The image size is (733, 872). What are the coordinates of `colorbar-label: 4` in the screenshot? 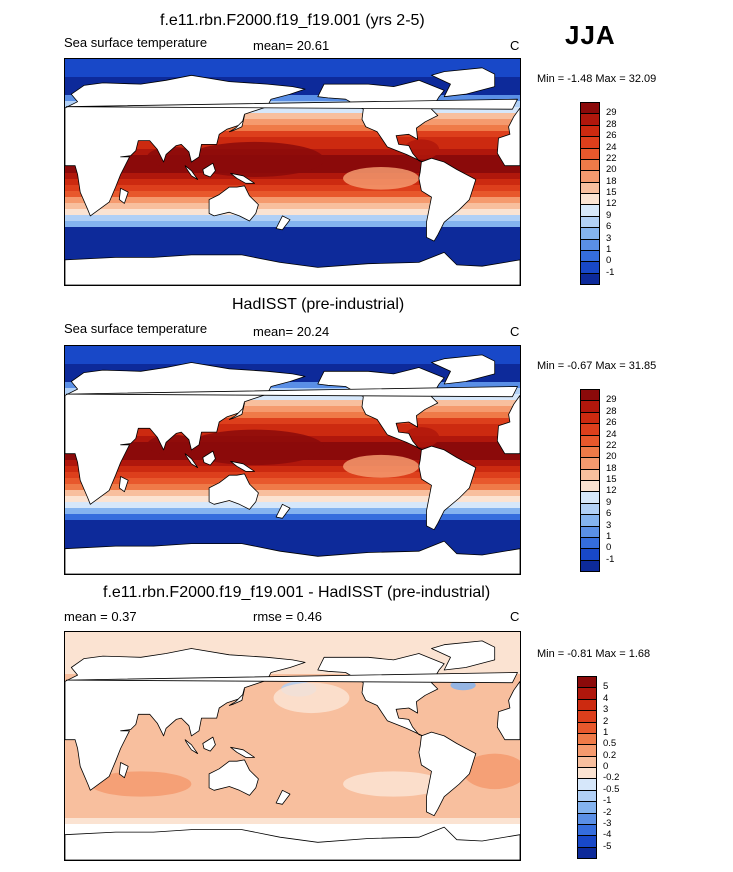 It's located at (606, 698).